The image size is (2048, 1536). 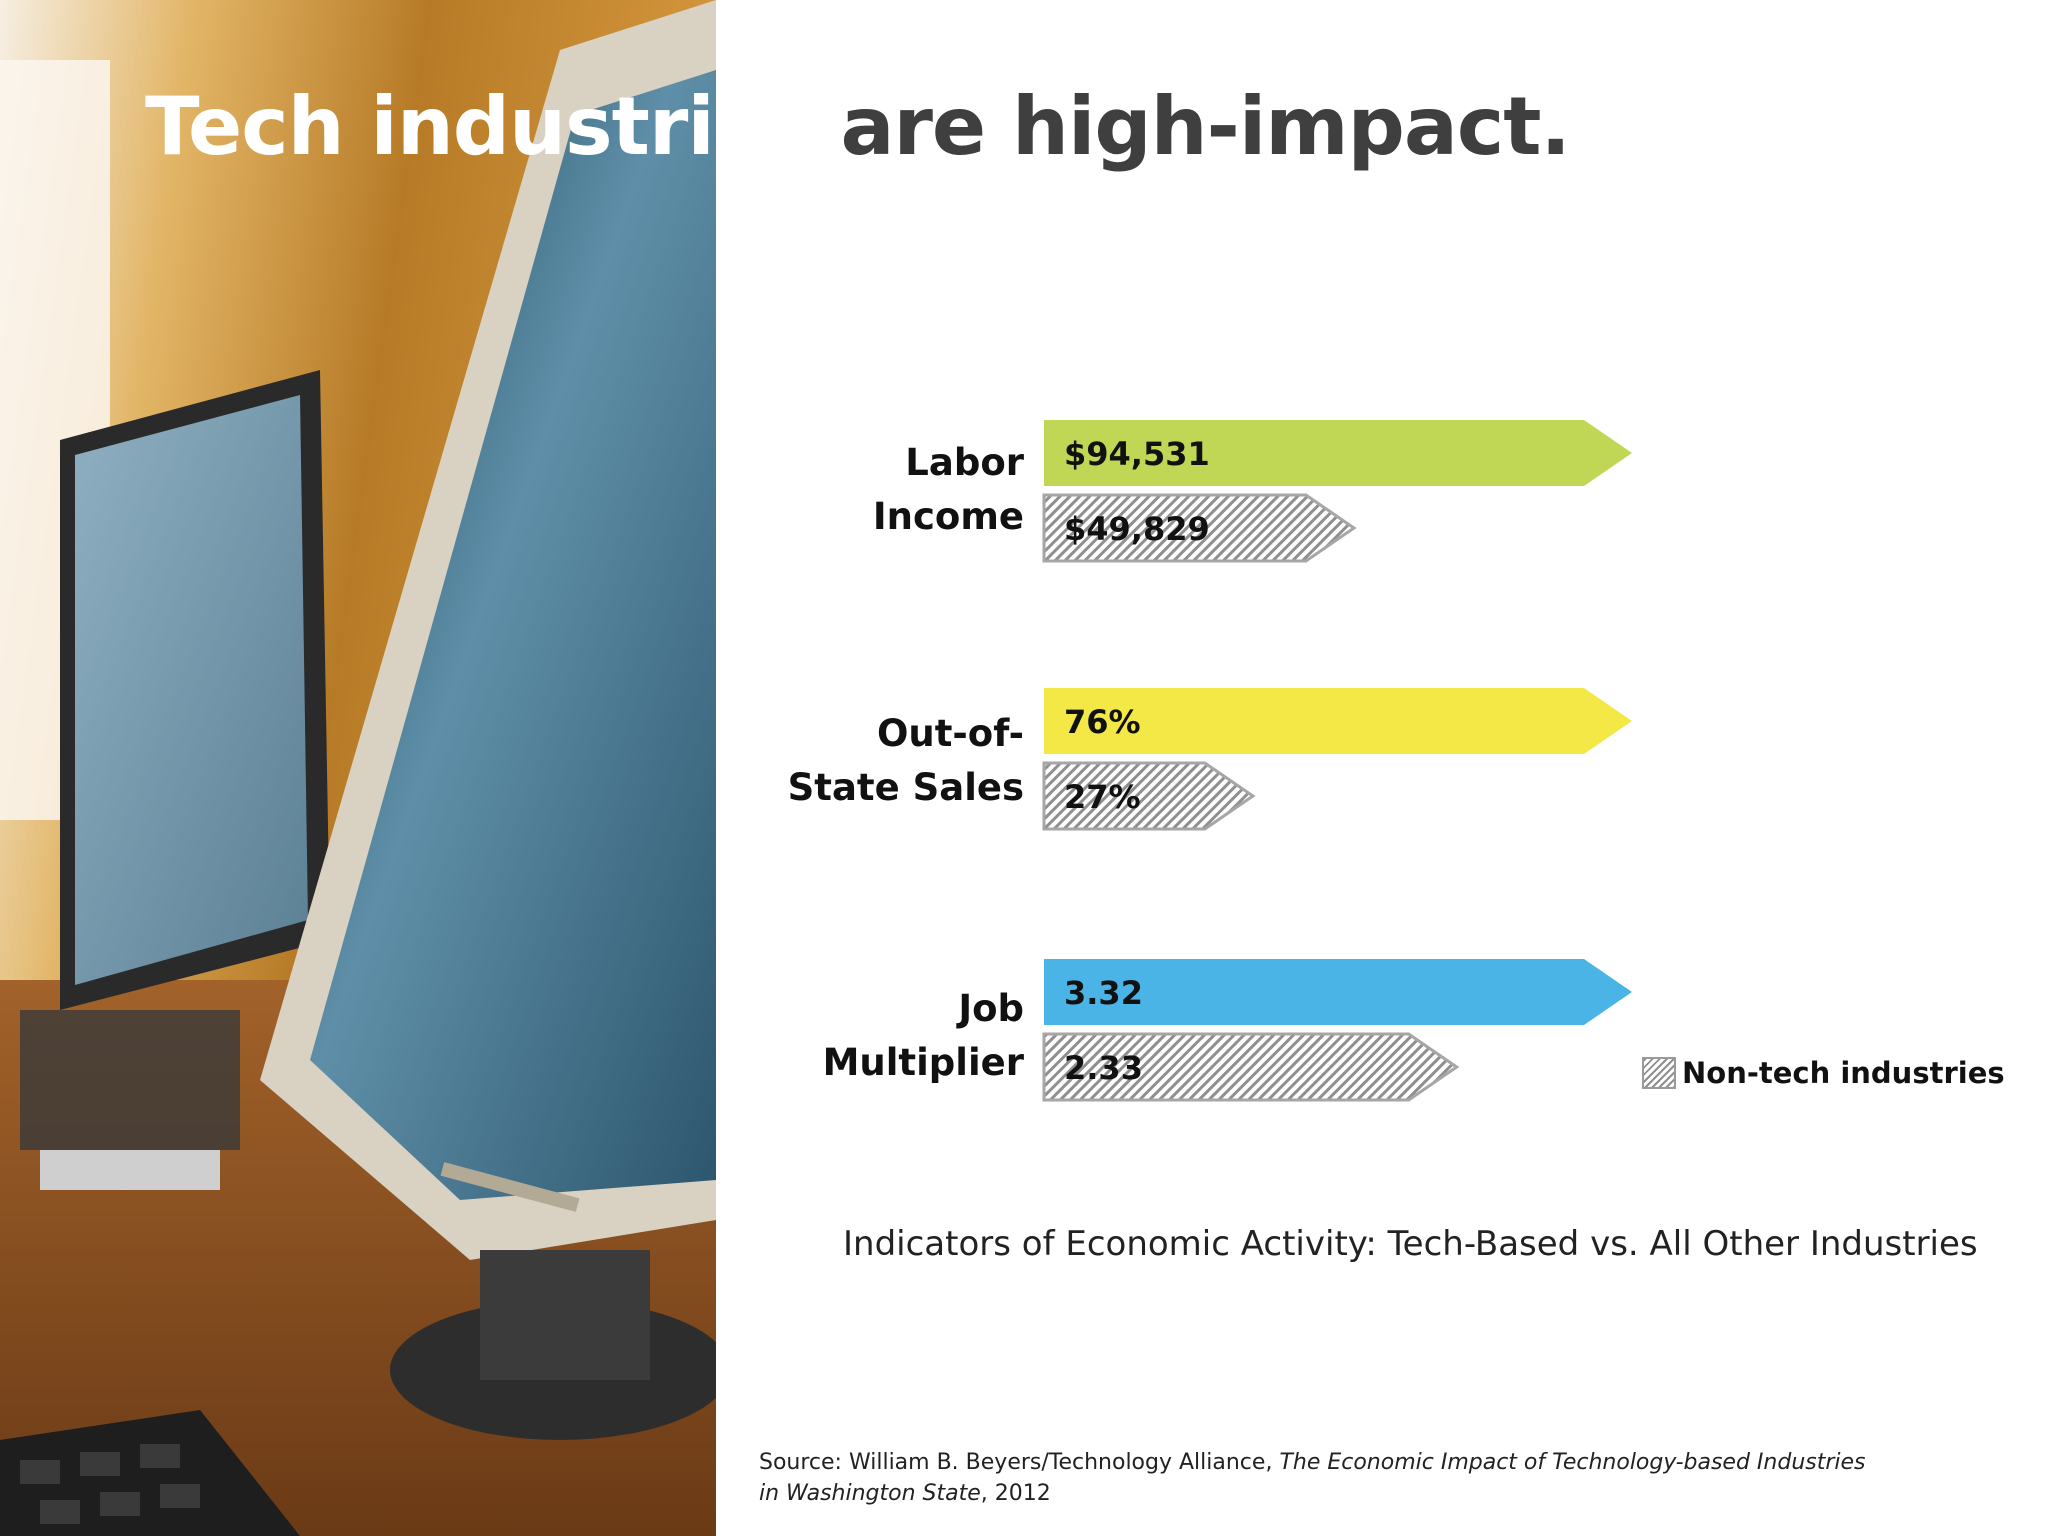 I want to click on chart-legend: Non-tech industries, so click(x=1823, y=1073).